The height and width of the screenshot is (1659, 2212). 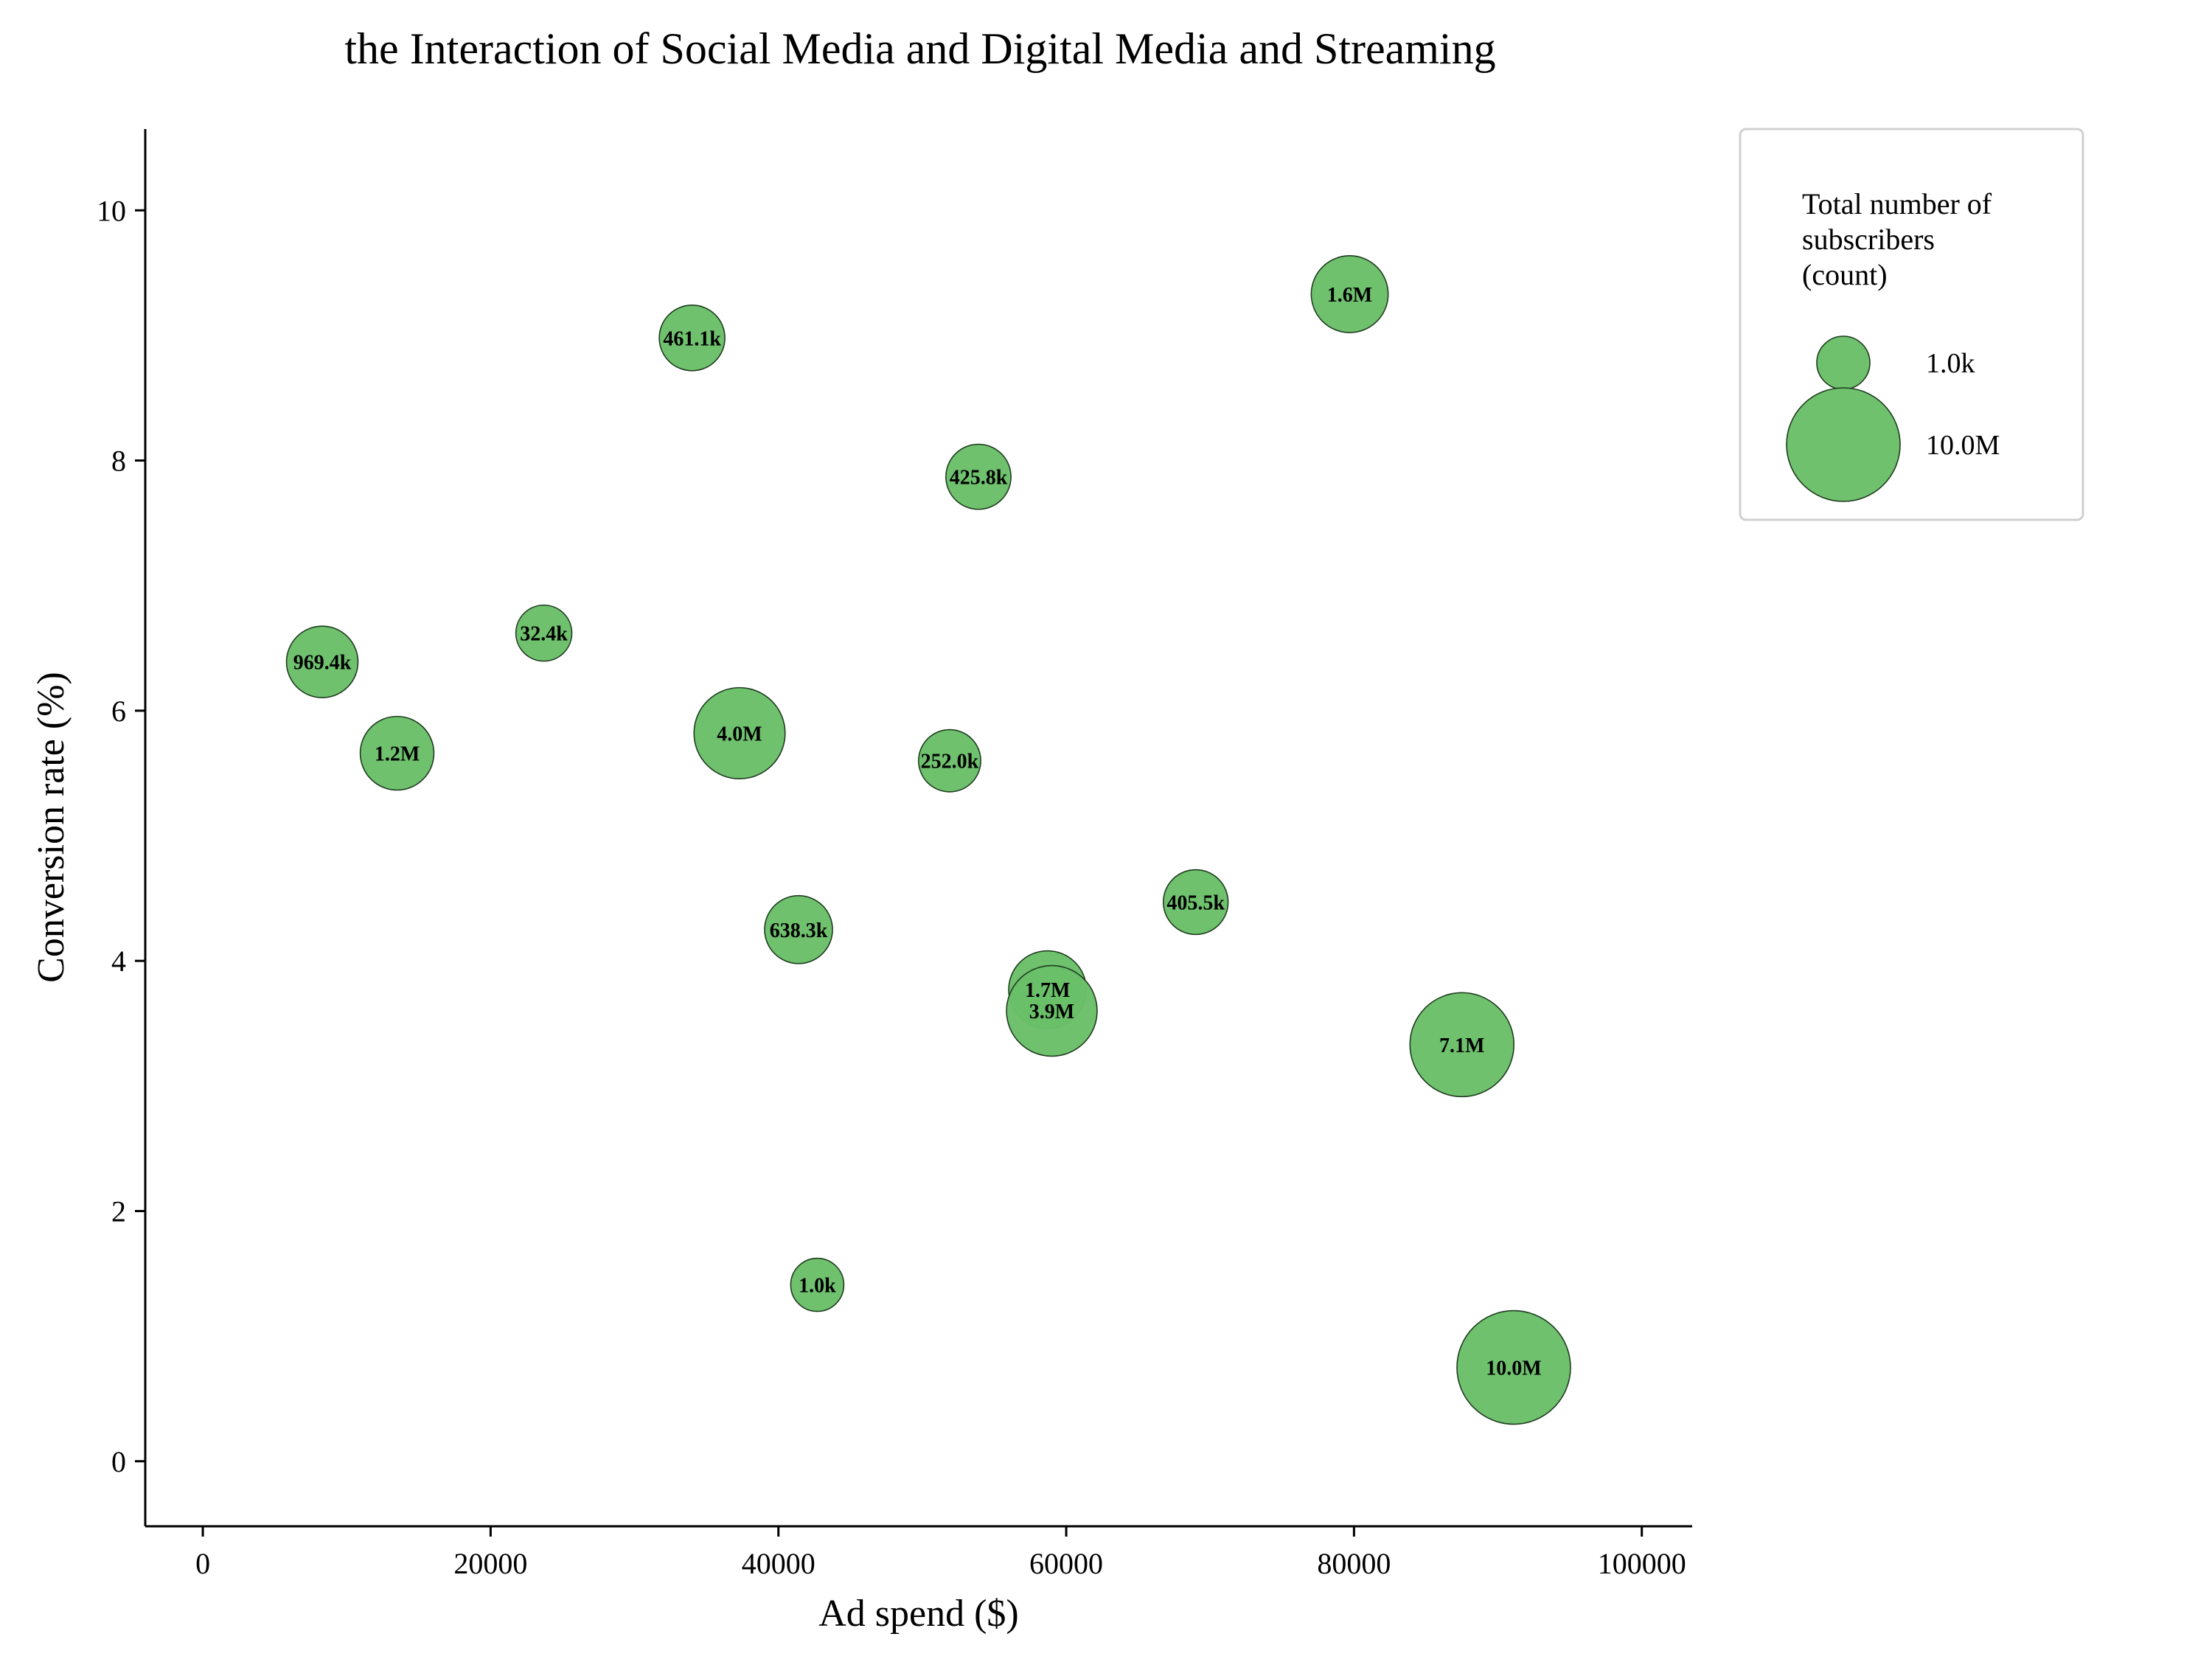 I want to click on x-tick-label: 40000, so click(x=778, y=1563).